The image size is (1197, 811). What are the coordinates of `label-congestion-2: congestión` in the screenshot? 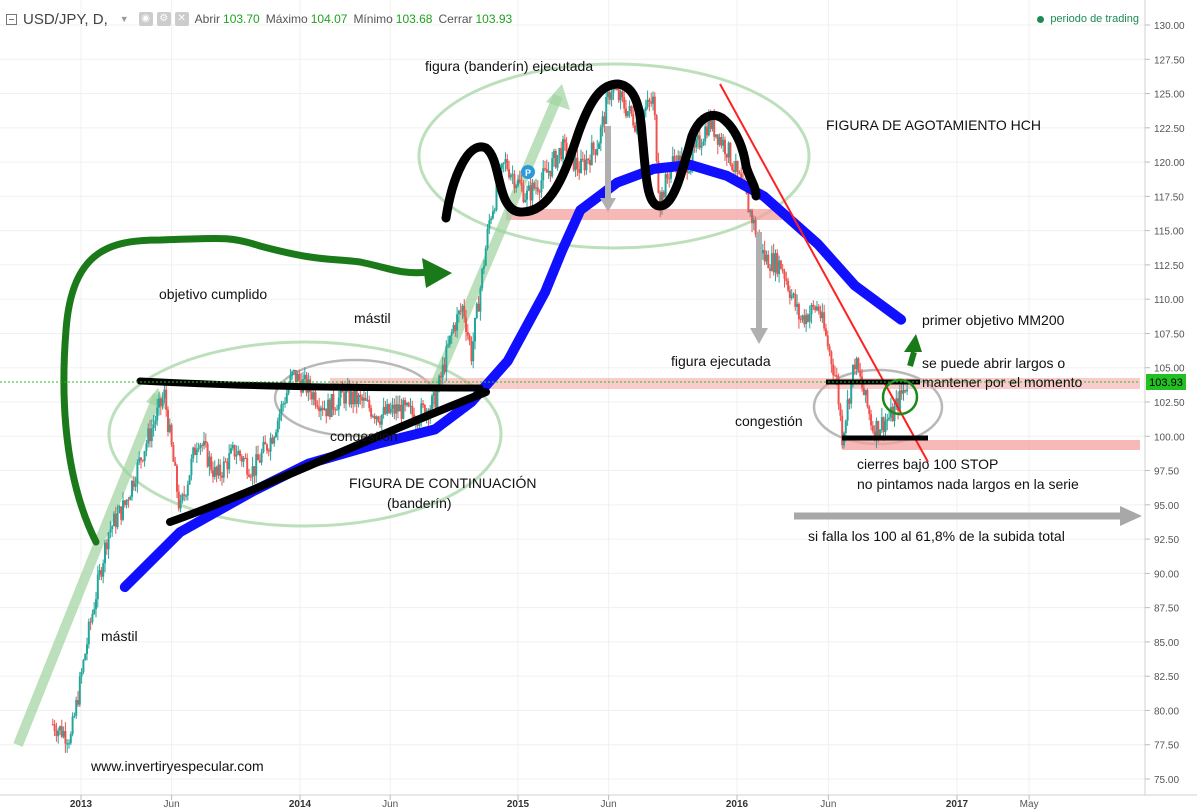 It's located at (769, 421).